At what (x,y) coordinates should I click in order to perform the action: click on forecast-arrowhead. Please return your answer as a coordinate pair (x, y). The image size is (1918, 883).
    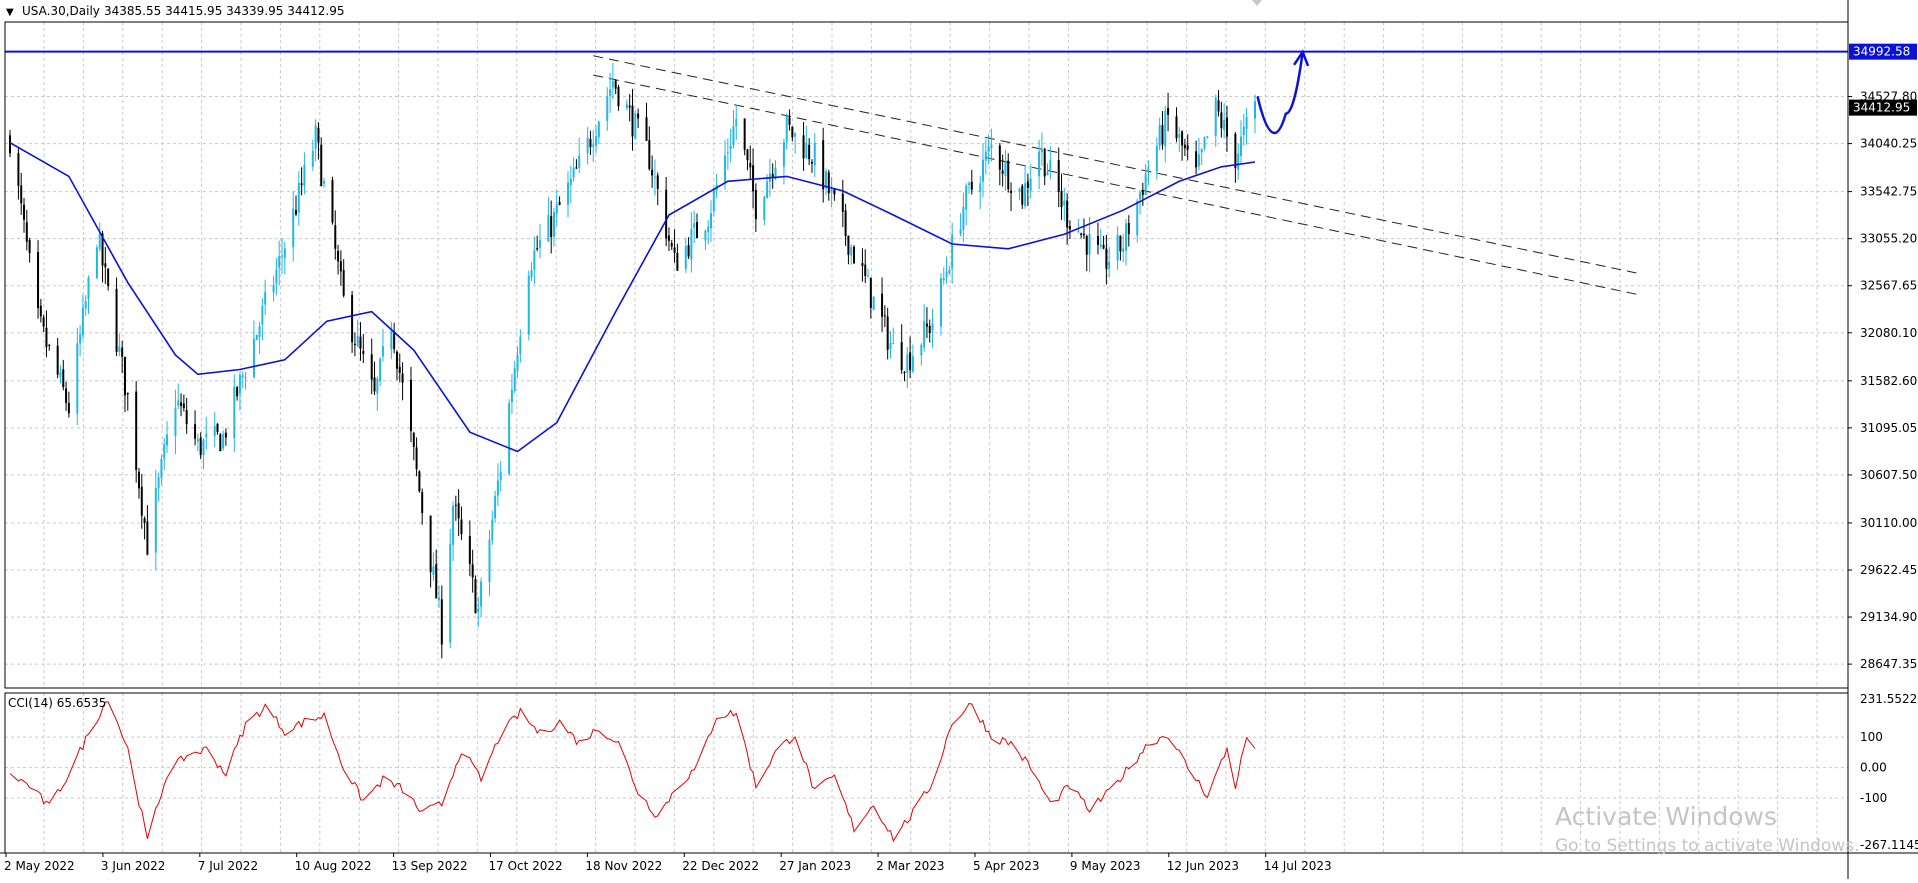
    Looking at the image, I should click on (1301, 58).